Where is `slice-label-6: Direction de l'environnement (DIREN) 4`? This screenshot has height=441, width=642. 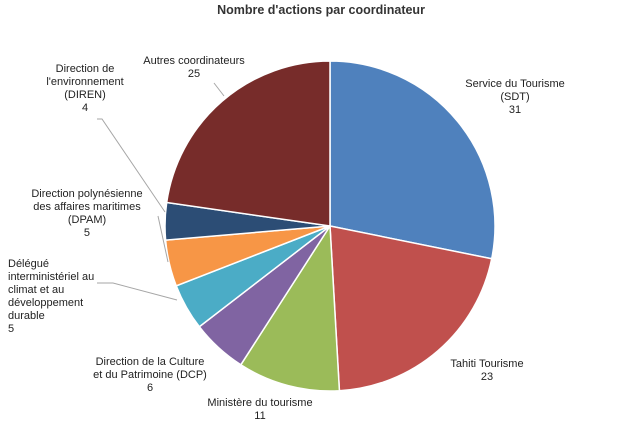 slice-label-6: Direction de l'environnement (DIREN) 4 is located at coordinates (84, 89).